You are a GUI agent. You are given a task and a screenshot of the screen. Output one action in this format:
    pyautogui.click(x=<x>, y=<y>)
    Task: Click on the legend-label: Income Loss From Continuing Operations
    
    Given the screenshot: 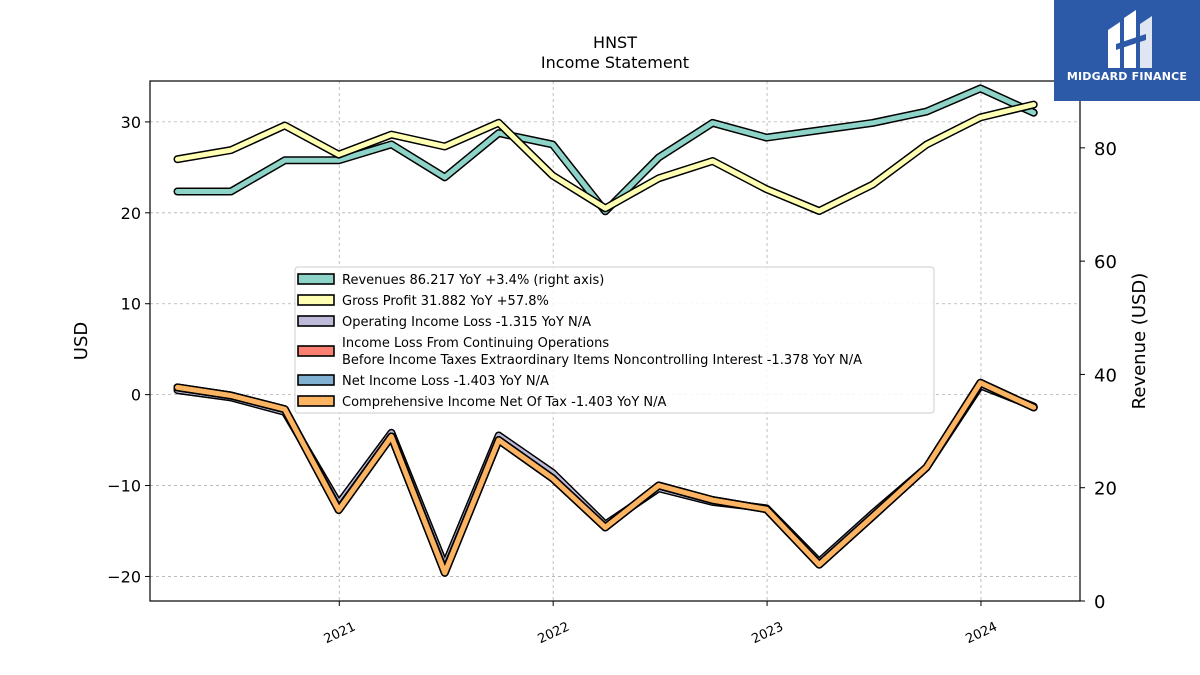 What is the action you would take?
    pyautogui.click(x=475, y=343)
    